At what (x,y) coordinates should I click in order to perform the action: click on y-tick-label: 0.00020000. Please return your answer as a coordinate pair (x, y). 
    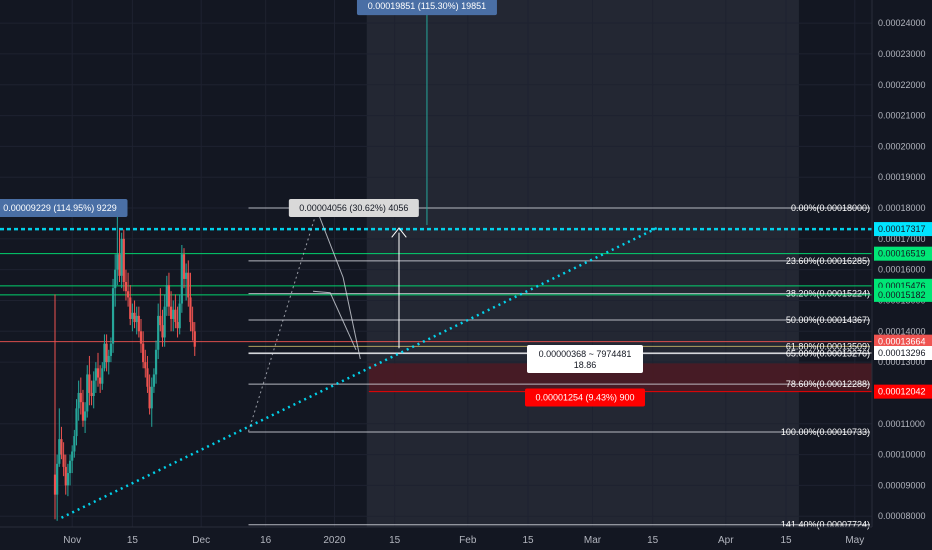
    Looking at the image, I should click on (902, 146).